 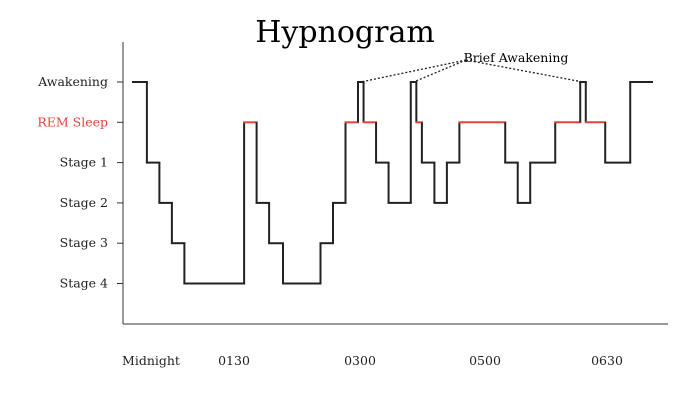 I want to click on y-tick-label: REM Sleep, so click(x=72, y=121).